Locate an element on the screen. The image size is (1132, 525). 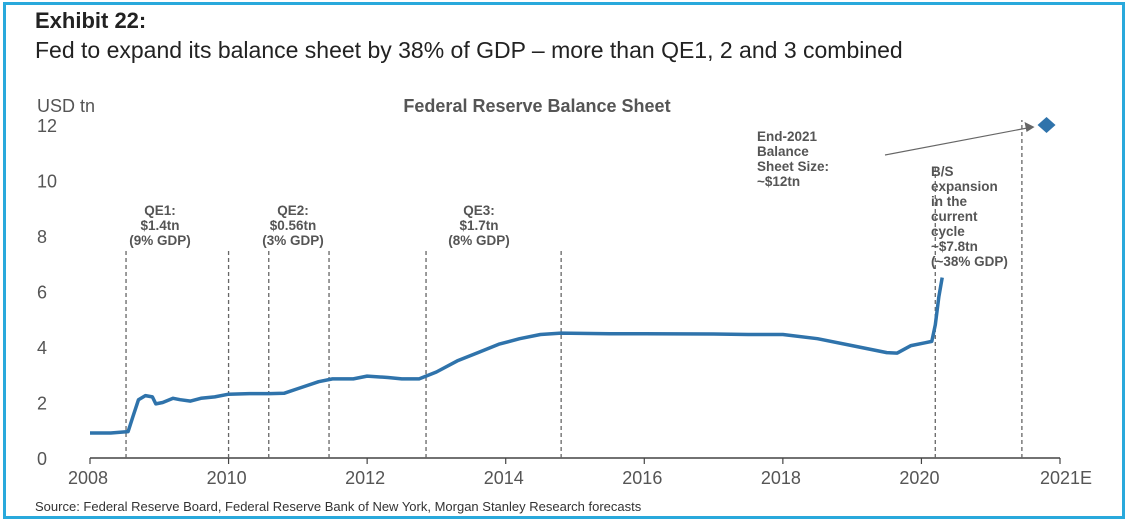
y-tick-label: 10 is located at coordinates (47, 182).